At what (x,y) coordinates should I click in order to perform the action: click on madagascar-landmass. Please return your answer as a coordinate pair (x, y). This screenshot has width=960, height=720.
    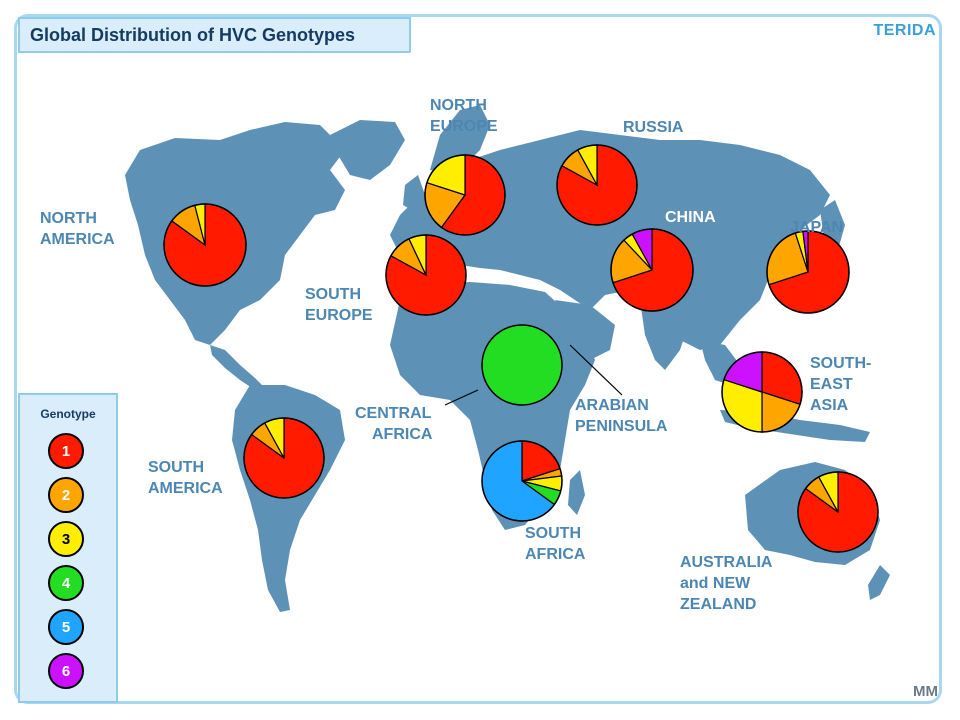
    Looking at the image, I should click on (576, 492).